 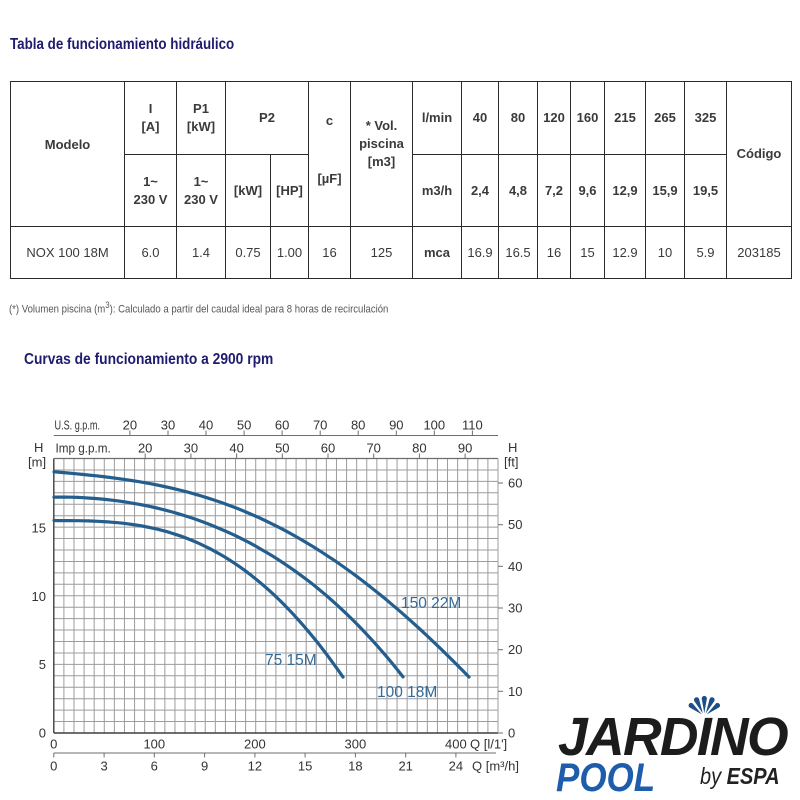 I want to click on svg-text: 21, so click(x=405, y=766).